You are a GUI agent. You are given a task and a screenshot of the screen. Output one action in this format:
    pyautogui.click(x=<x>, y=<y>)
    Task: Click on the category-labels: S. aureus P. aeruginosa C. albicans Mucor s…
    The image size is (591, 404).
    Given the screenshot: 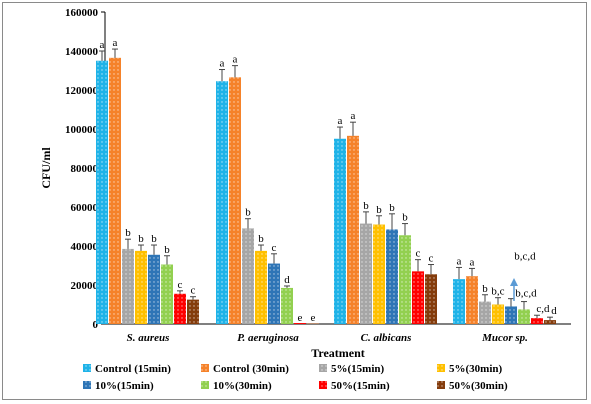 What is the action you would take?
    pyautogui.click(x=327, y=338)
    